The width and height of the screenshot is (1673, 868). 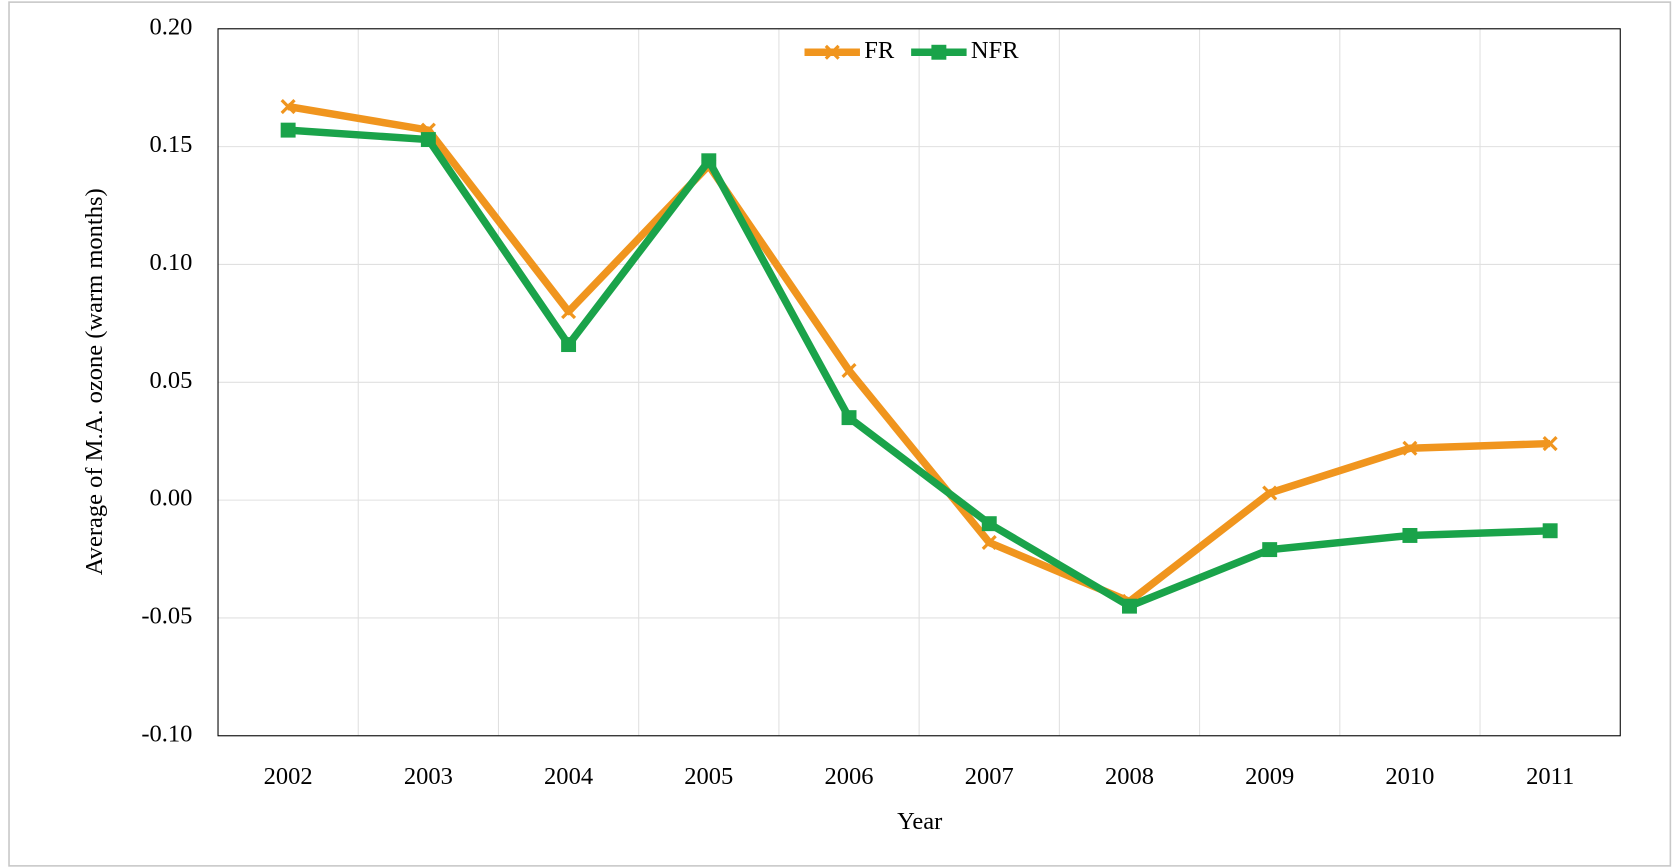 What do you see at coordinates (171, 380) in the screenshot?
I see `y-tick-label: 0.05` at bounding box center [171, 380].